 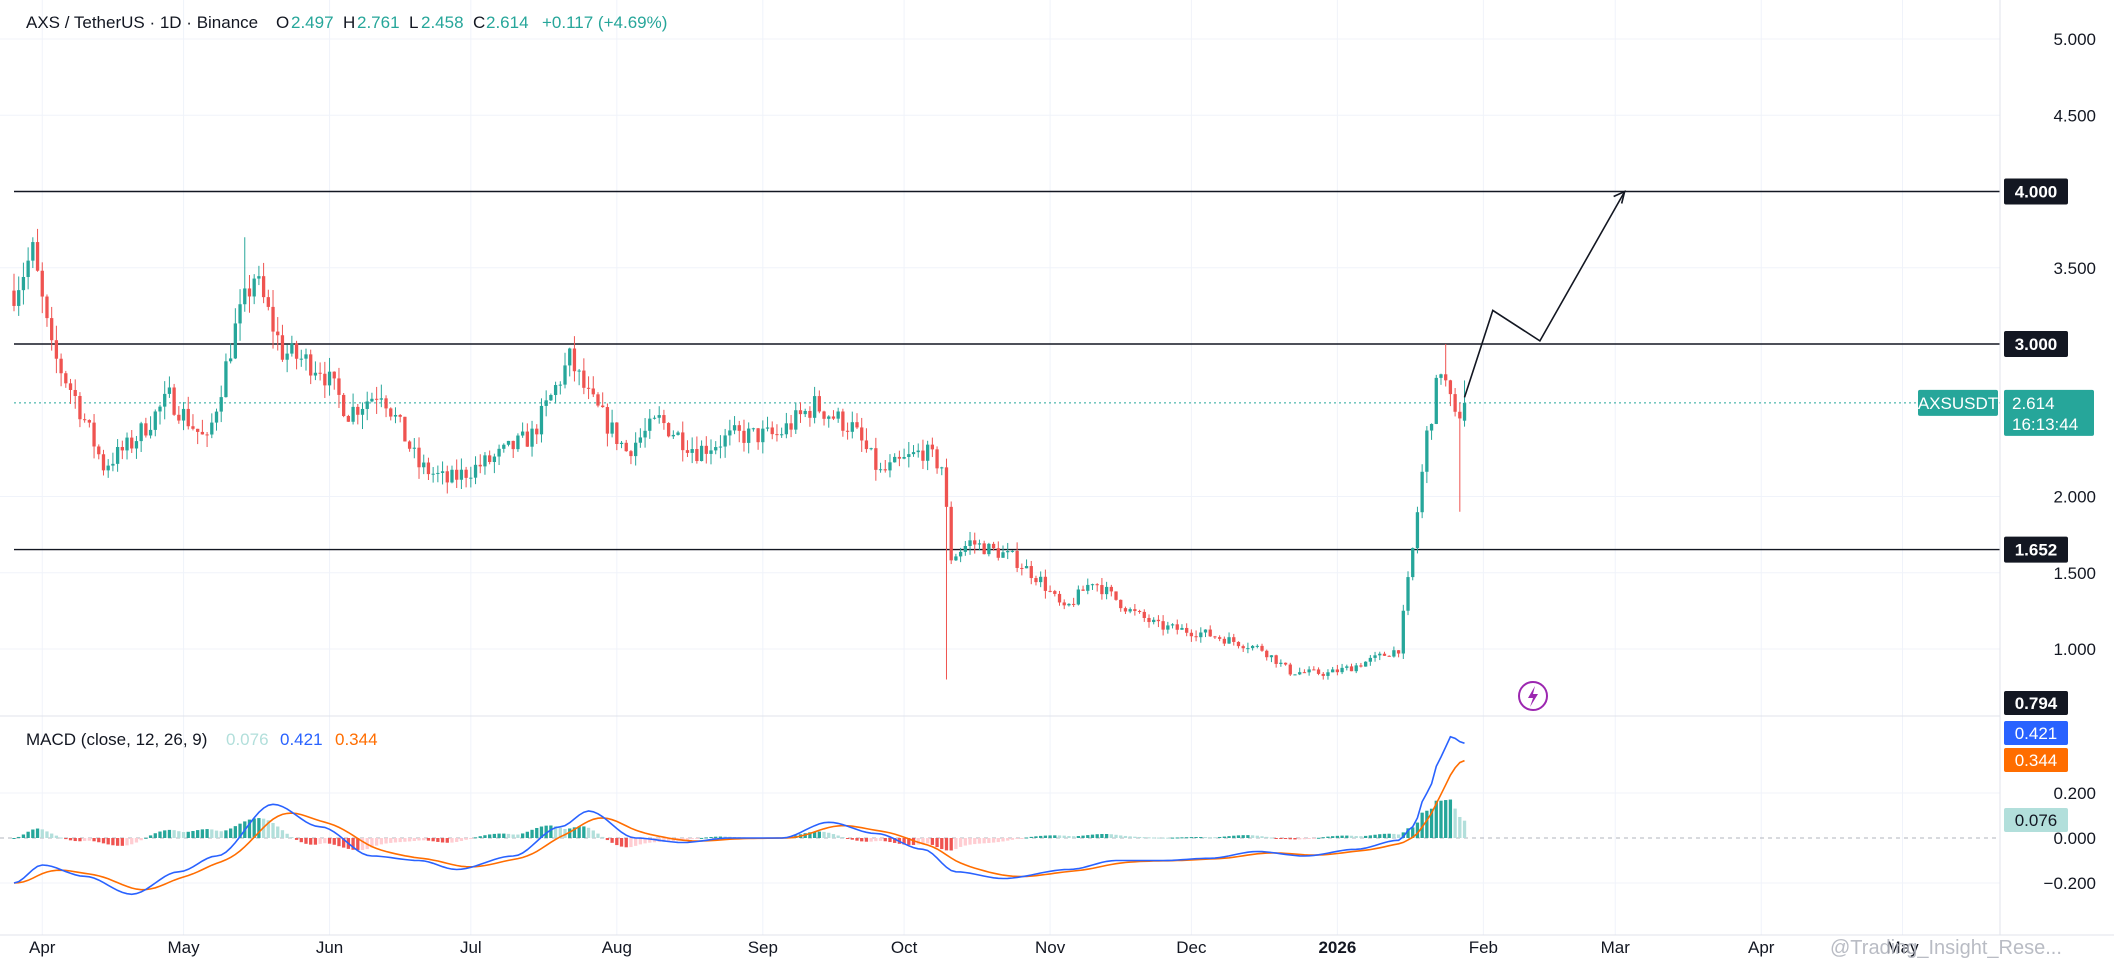 I want to click on close-value: 2.614, so click(x=507, y=22).